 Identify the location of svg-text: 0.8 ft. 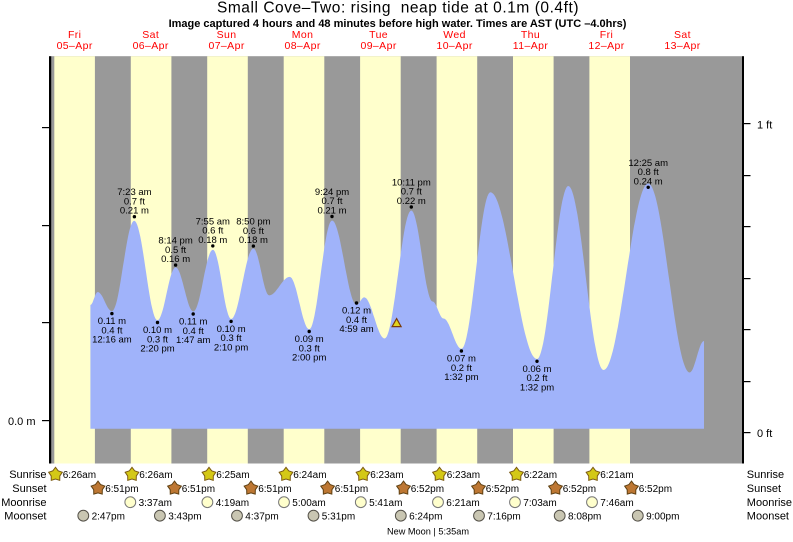
(648, 172).